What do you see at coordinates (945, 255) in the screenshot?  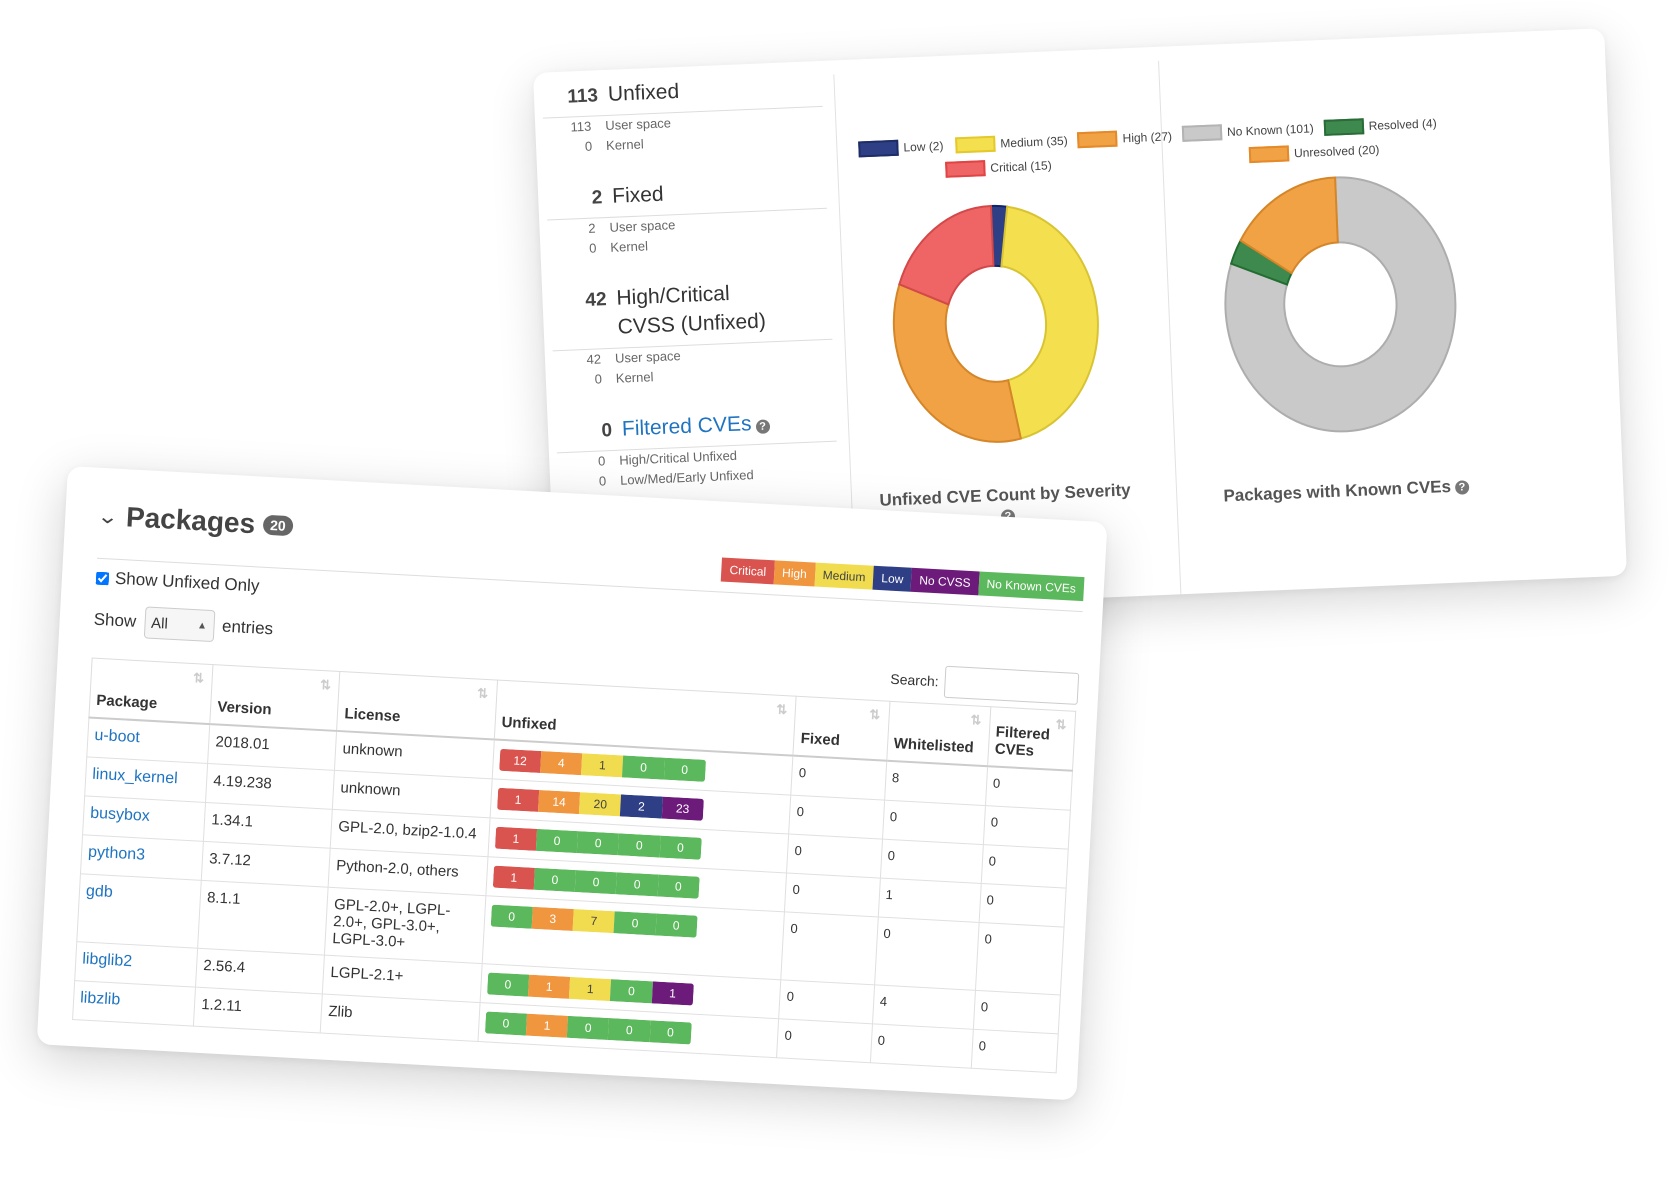 I see `slice-critical` at bounding box center [945, 255].